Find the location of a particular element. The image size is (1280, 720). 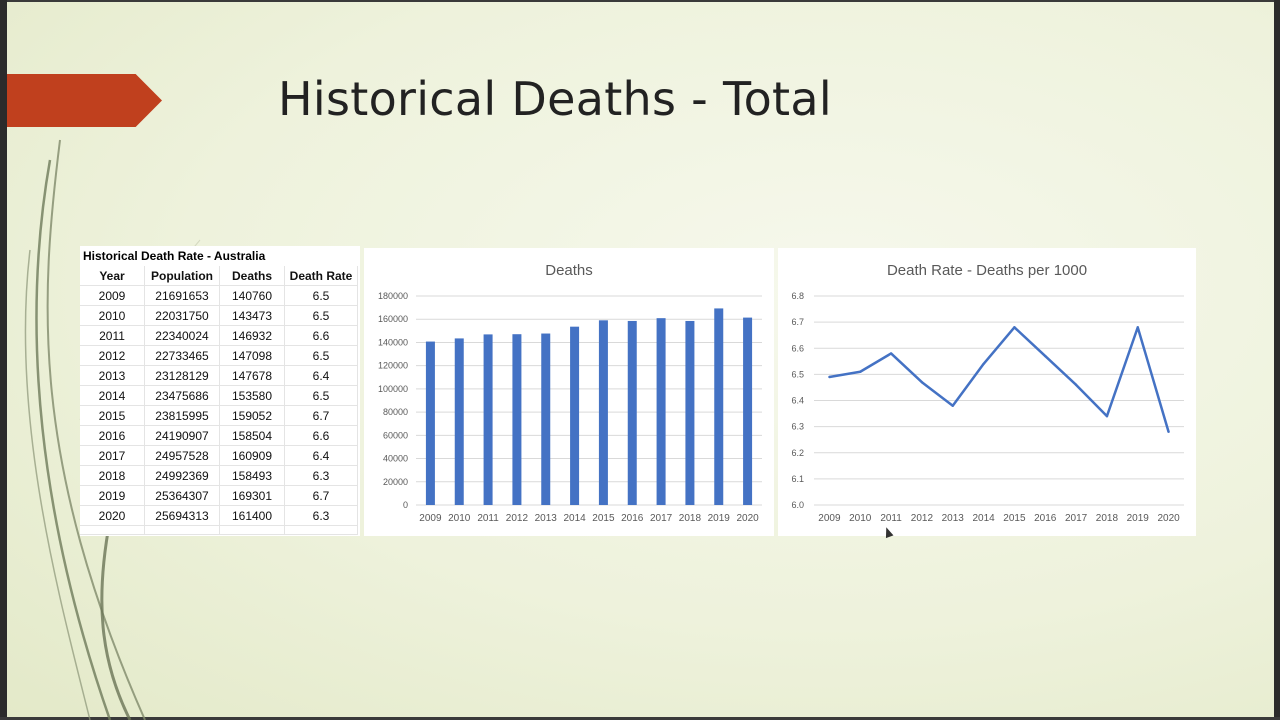

cell-year: 2015 is located at coordinates (112, 415).